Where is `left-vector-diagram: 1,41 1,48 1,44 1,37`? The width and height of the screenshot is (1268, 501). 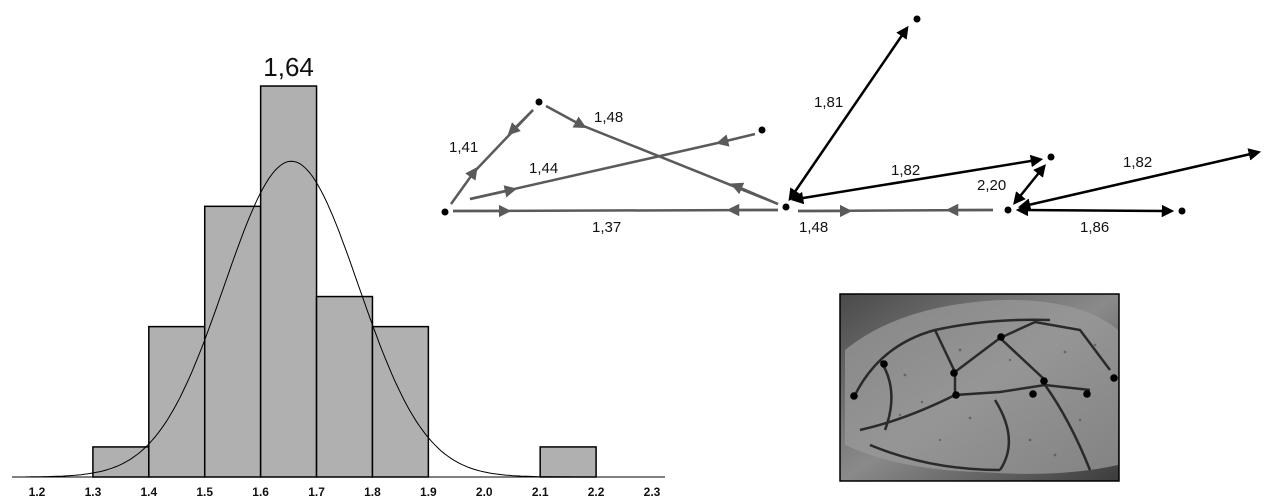
left-vector-diagram: 1,41 1,48 1,44 1,37 is located at coordinates (615, 167).